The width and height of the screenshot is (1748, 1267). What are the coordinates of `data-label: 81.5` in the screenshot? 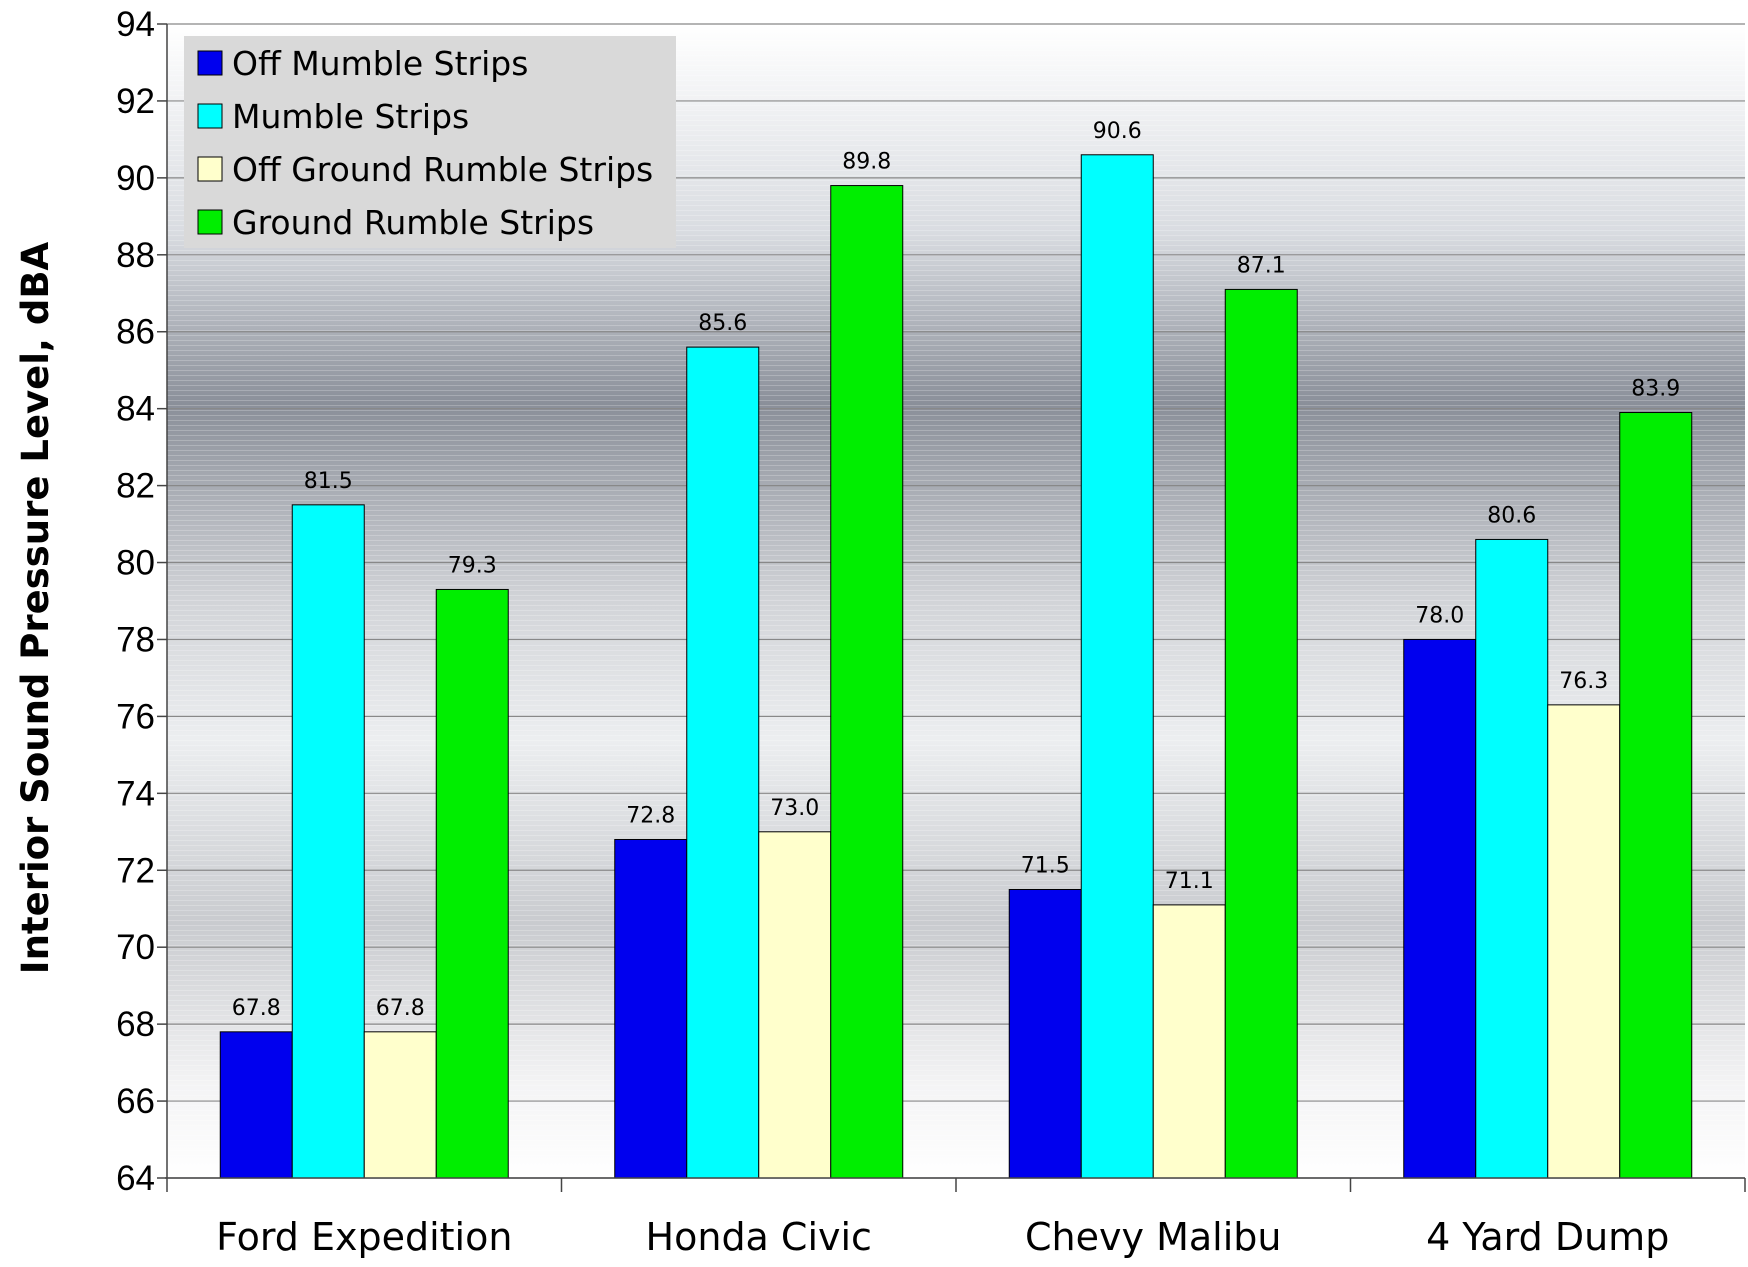 It's located at (328, 481).